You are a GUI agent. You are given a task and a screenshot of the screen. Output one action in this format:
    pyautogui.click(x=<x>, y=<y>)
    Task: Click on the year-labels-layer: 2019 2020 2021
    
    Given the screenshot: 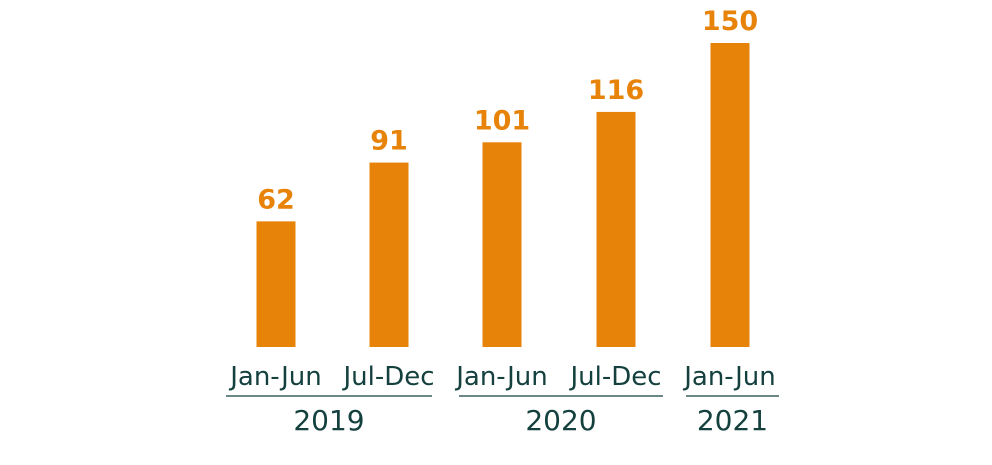 What is the action you would take?
    pyautogui.click(x=530, y=420)
    